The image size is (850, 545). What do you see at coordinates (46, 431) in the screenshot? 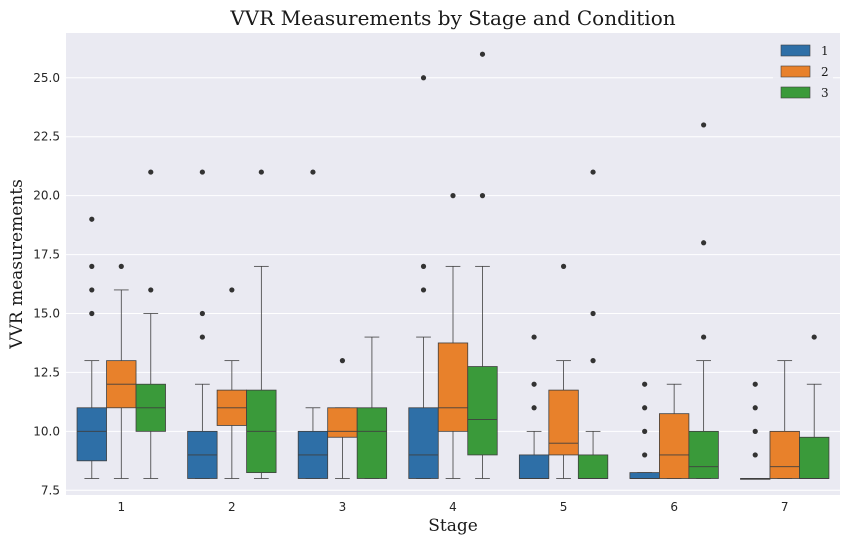
I see `y-tick-label: 10.0` at bounding box center [46, 431].